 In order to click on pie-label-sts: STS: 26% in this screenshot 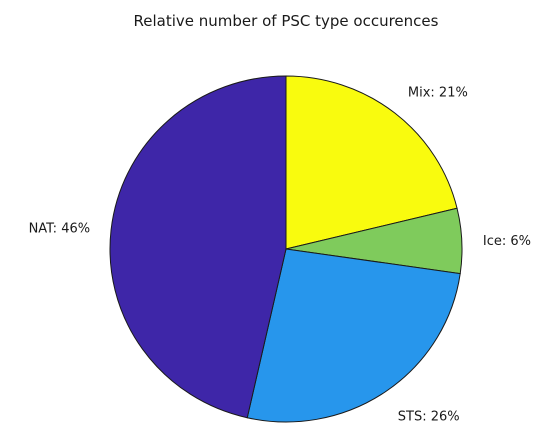, I will do `click(429, 417)`.